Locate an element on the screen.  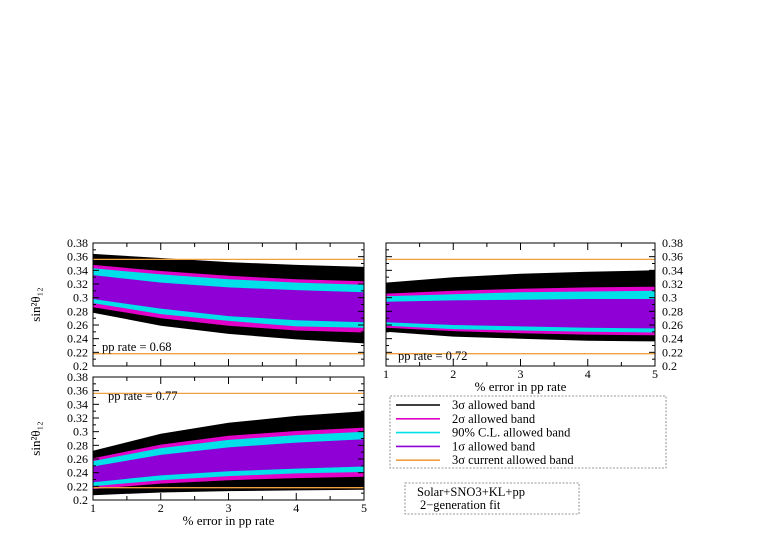
legend-label-cl90: 90% C.L. allowed band is located at coordinates (511, 433).